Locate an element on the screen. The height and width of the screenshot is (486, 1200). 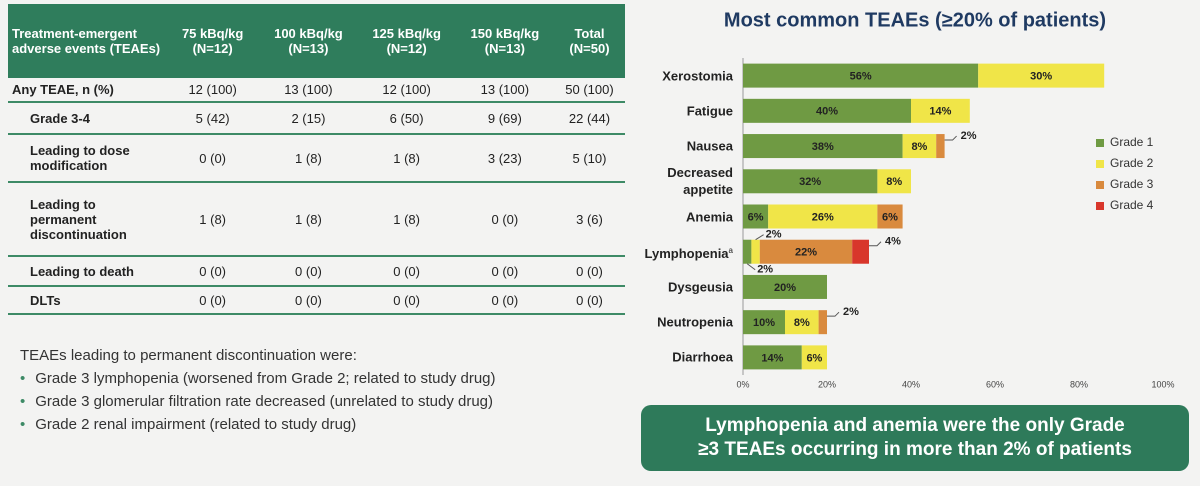
table-cell: 2 (15) is located at coordinates (308, 118).